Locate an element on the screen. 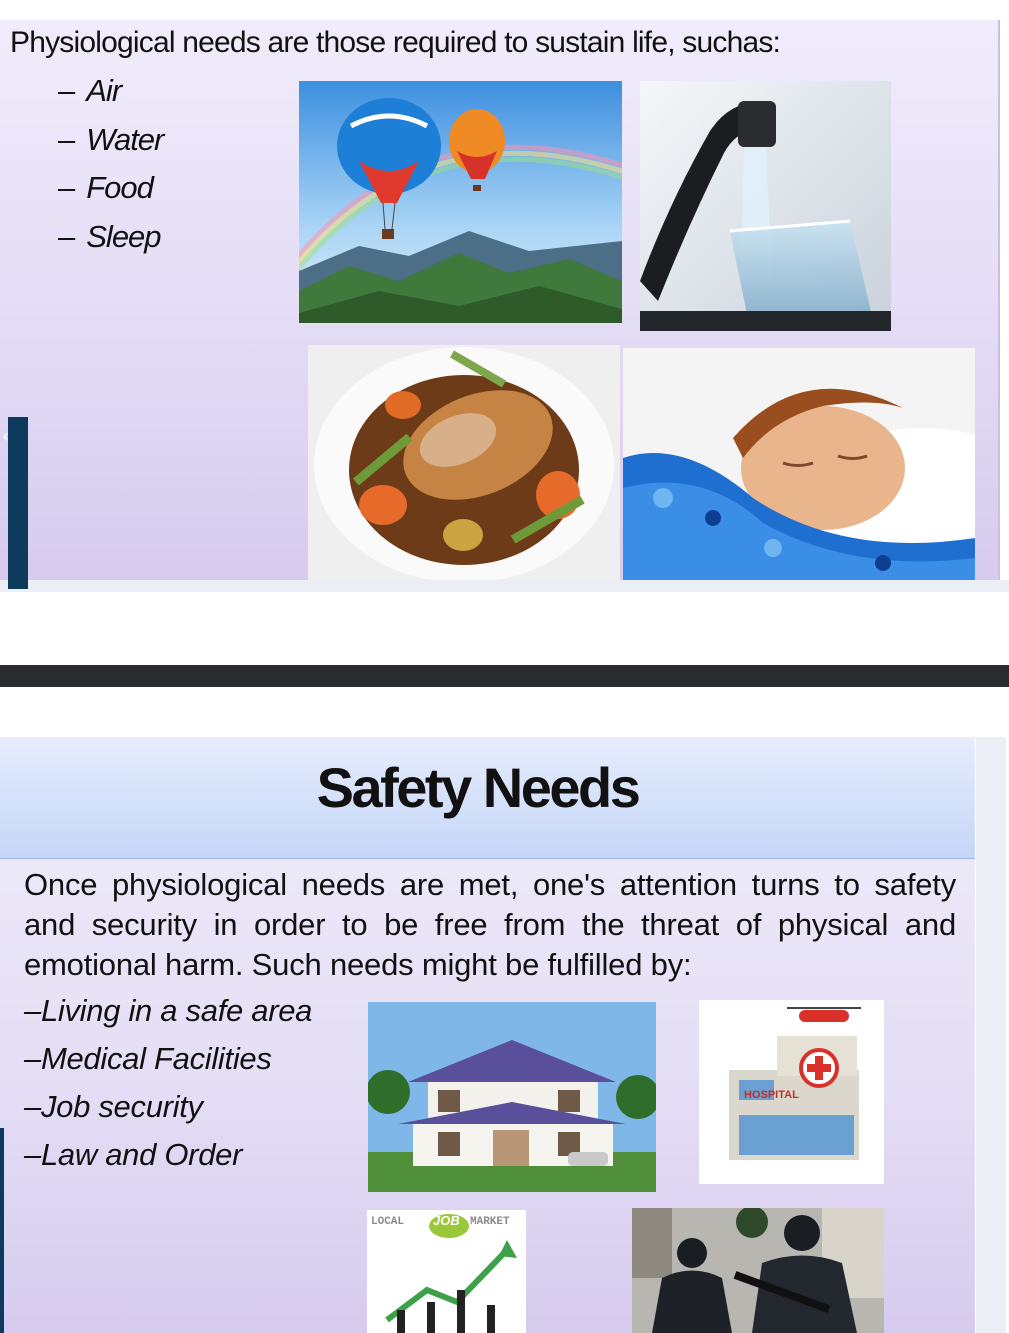 Image resolution: width=1009 pixels, height=1333 pixels. hospital-photo is located at coordinates (791, 1092).